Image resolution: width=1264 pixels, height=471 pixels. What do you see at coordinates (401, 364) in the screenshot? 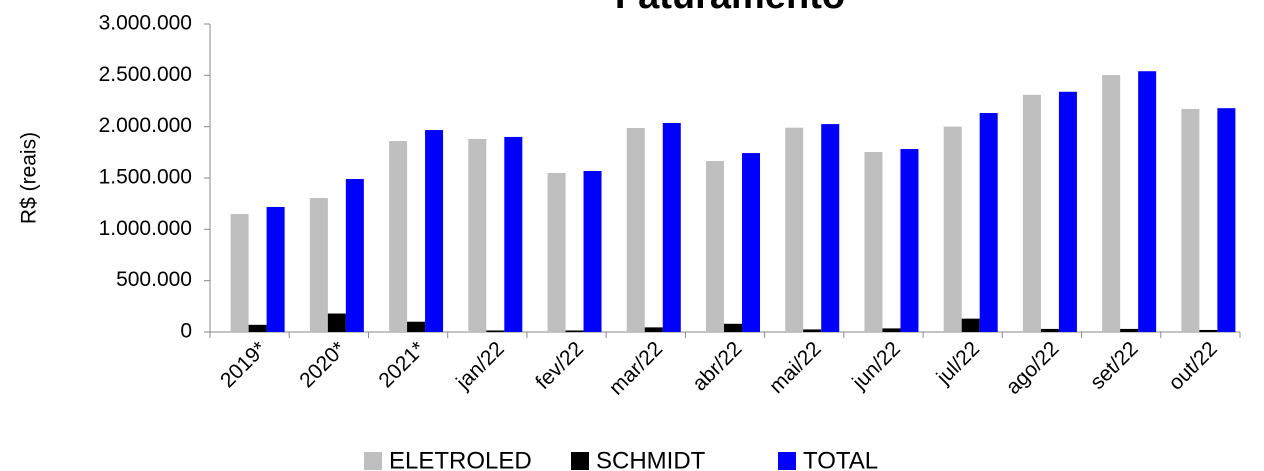
I see `x-tick-label: 2021*` at bounding box center [401, 364].